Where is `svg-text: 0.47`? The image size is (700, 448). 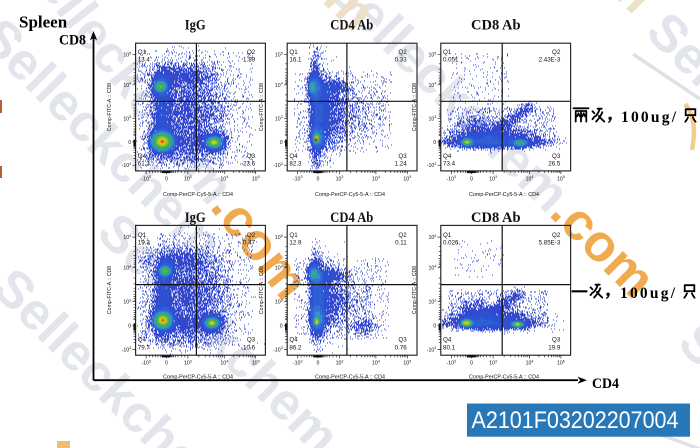 svg-text: 0.47 is located at coordinates (249, 242).